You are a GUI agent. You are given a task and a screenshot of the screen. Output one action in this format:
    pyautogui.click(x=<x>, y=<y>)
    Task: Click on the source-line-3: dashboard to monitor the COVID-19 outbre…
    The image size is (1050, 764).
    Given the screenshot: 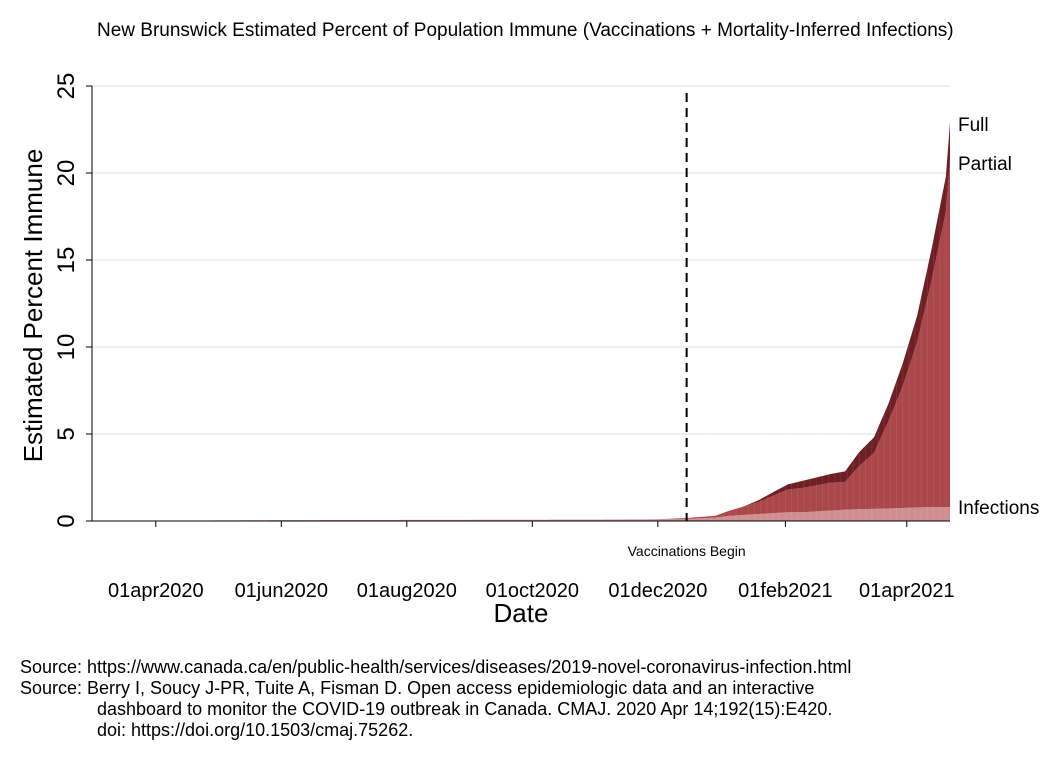 What is the action you would take?
    pyautogui.click(x=465, y=709)
    